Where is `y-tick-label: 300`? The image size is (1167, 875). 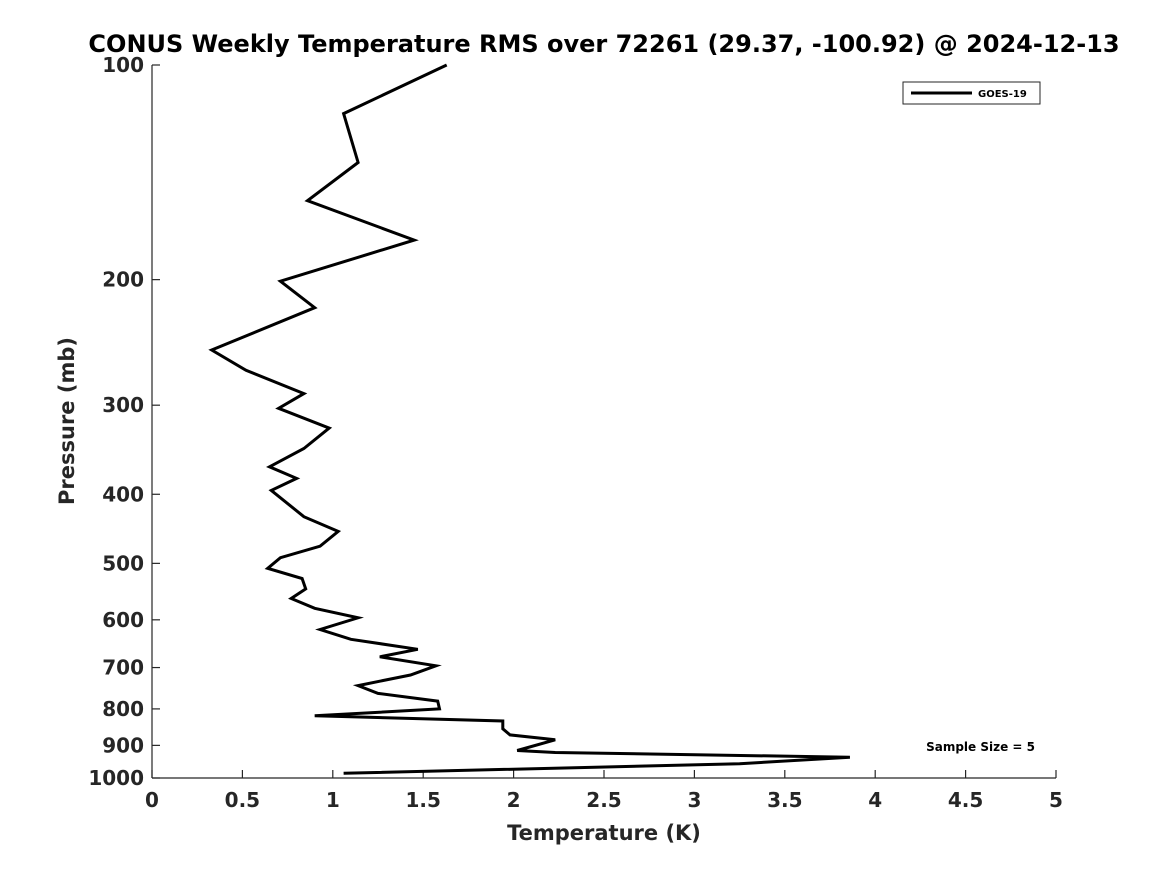
y-tick-label: 300 is located at coordinates (123, 405).